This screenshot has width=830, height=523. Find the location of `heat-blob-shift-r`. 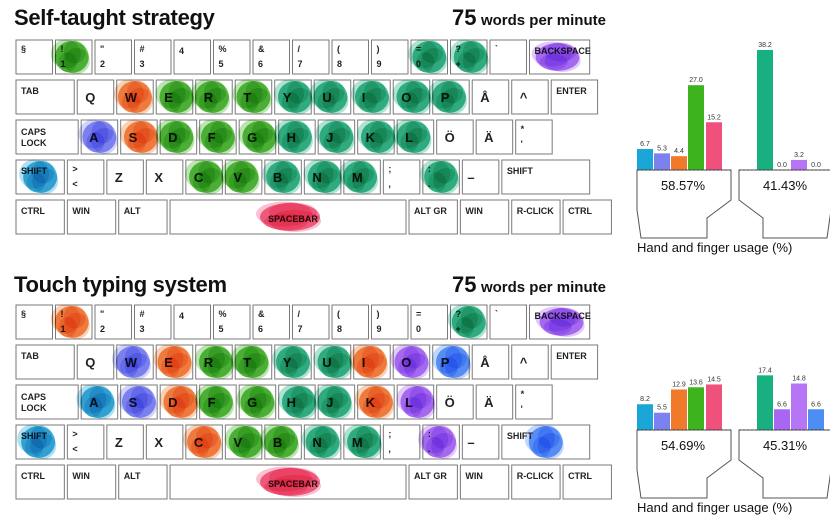

heat-blob-shift-r is located at coordinates (544, 441).